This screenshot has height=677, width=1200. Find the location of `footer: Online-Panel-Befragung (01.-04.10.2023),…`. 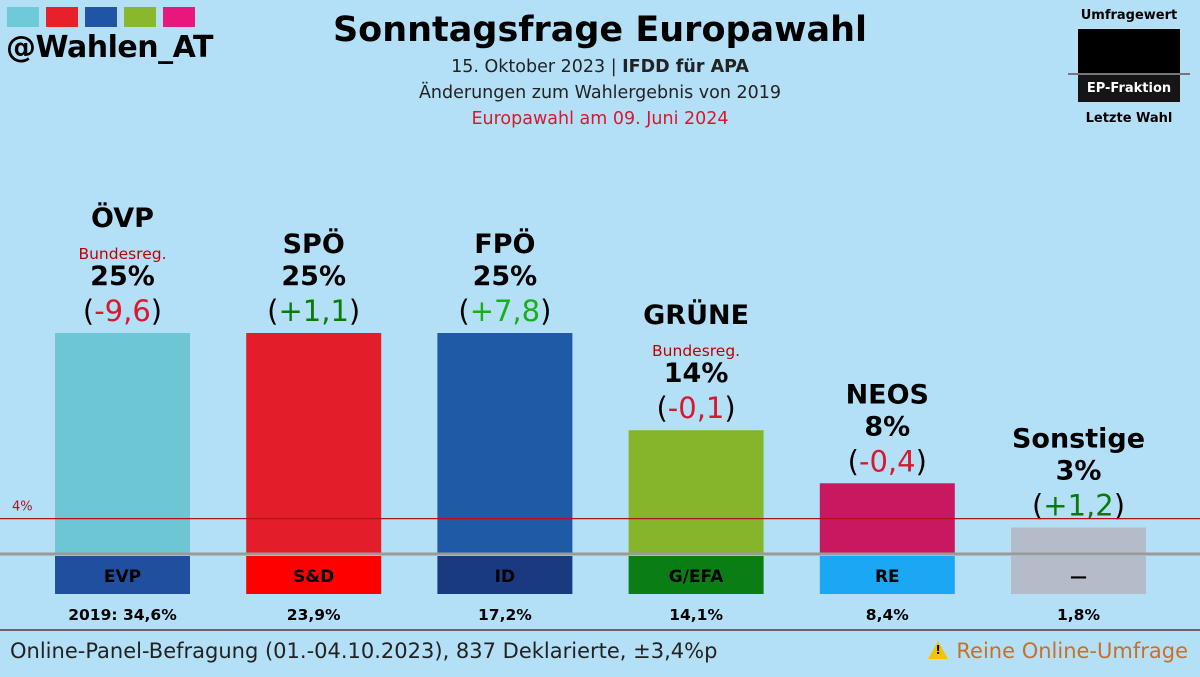

footer: Online-Panel-Befragung (01.-04.10.2023),… is located at coordinates (600, 653).